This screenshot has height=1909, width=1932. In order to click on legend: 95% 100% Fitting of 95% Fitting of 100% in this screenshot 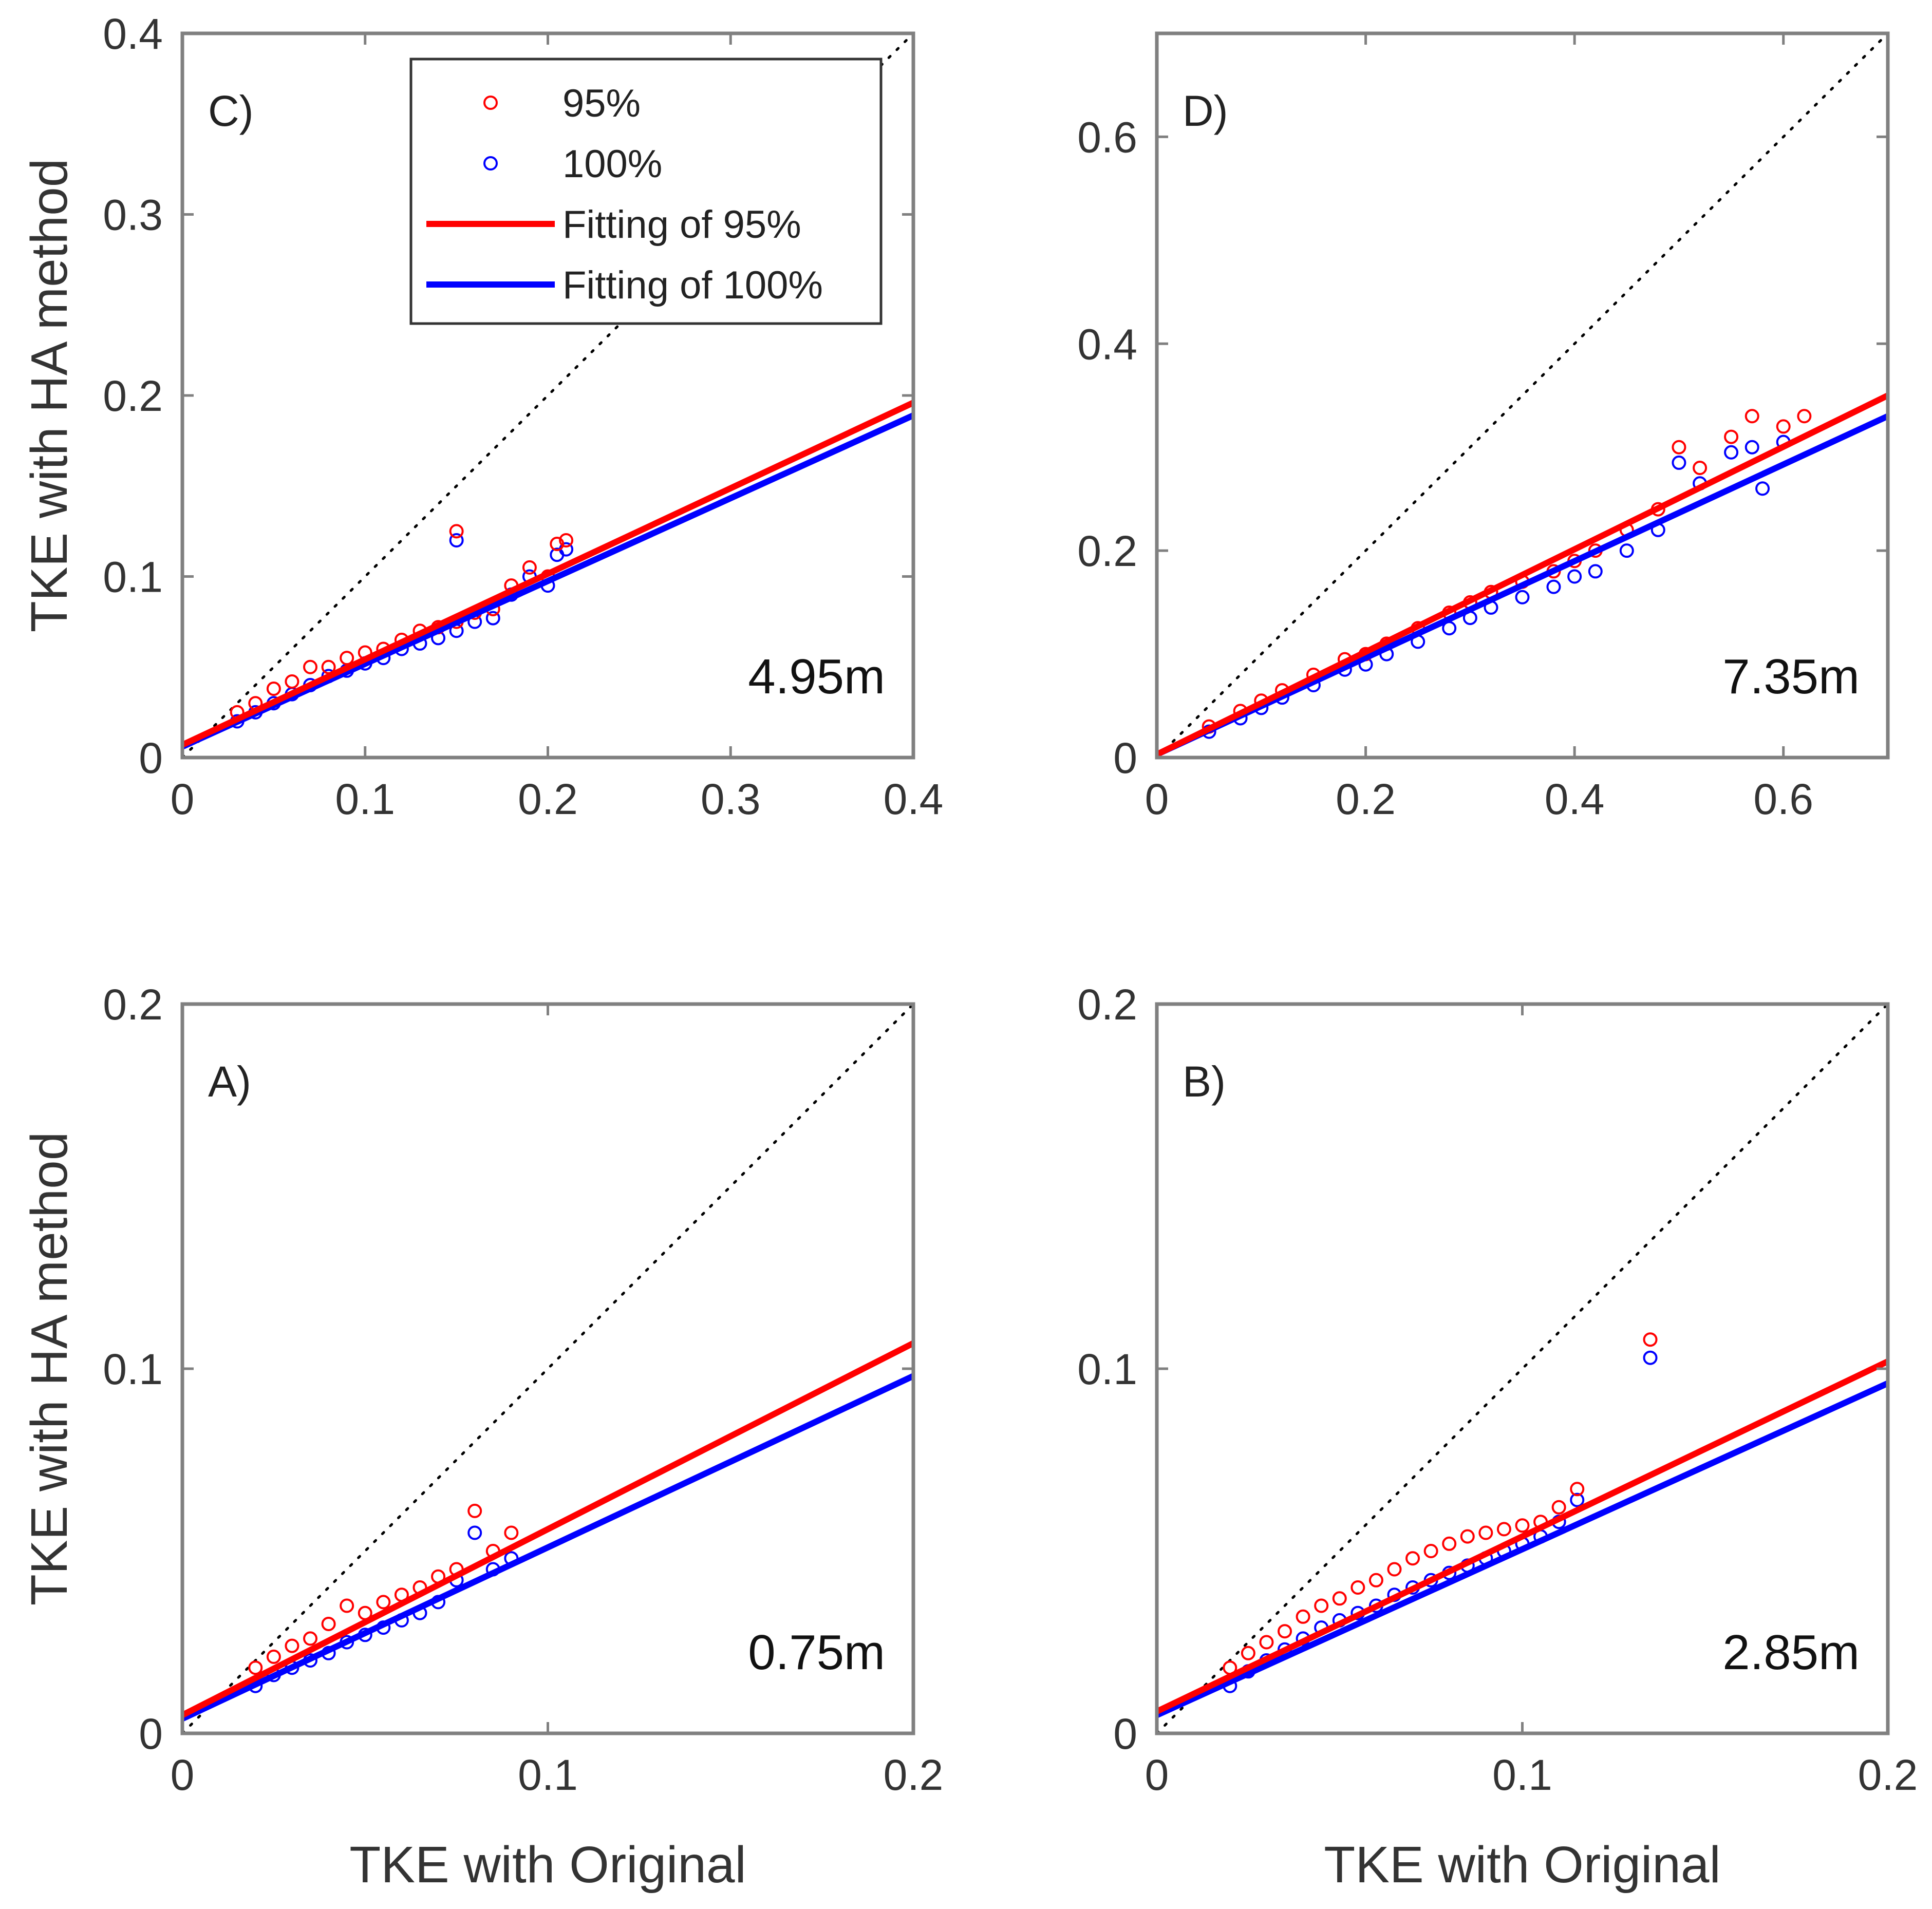, I will do `click(646, 192)`.